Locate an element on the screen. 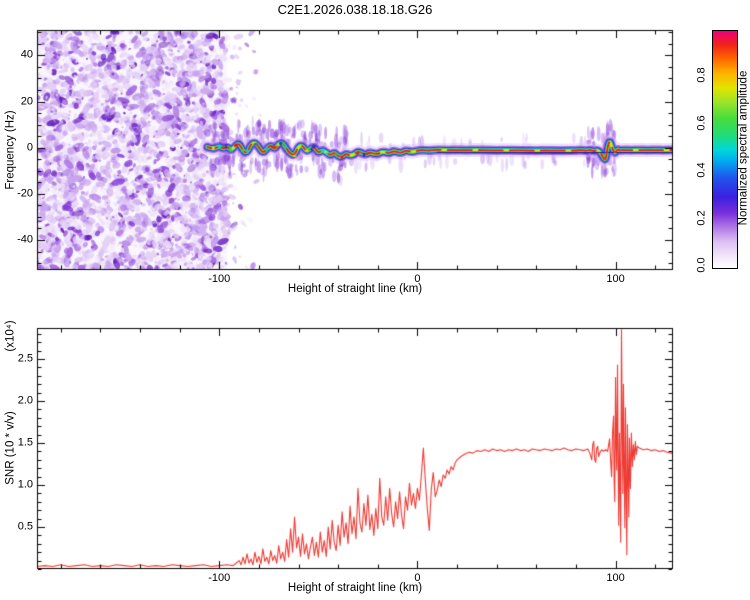 The width and height of the screenshot is (750, 600). snr-x-tick-label: -100 is located at coordinates (219, 578).